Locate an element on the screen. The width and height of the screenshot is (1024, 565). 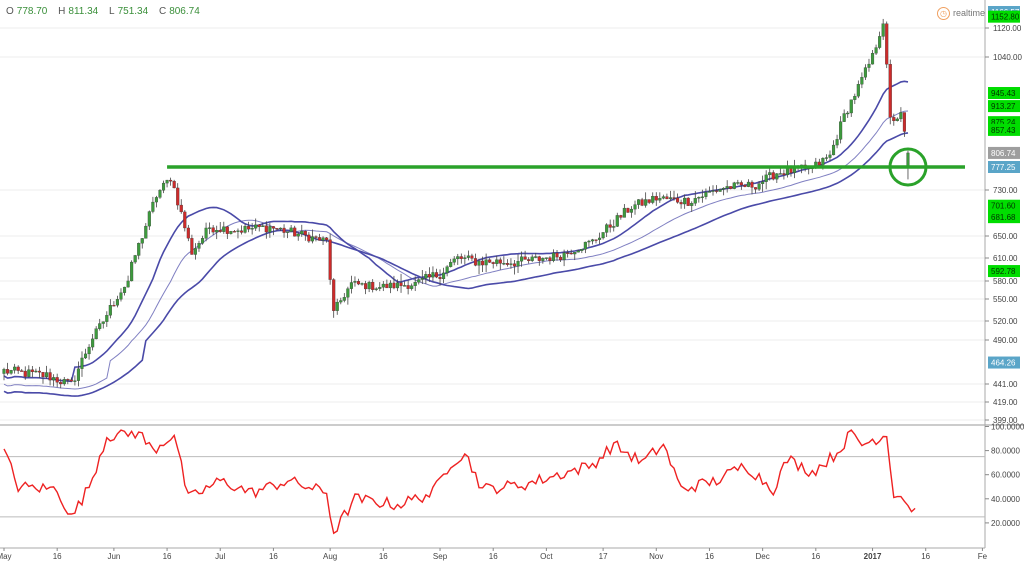
ohlc-high-value: 811.34 is located at coordinates (83, 11).